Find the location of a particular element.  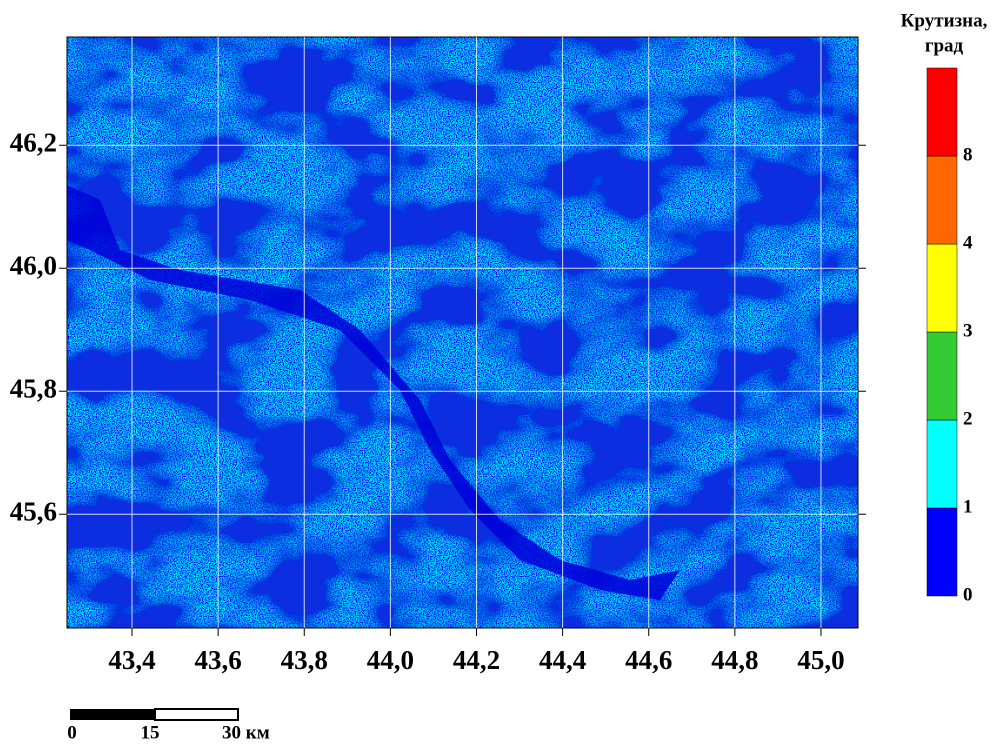

scale-label: 30 км is located at coordinates (246, 732).